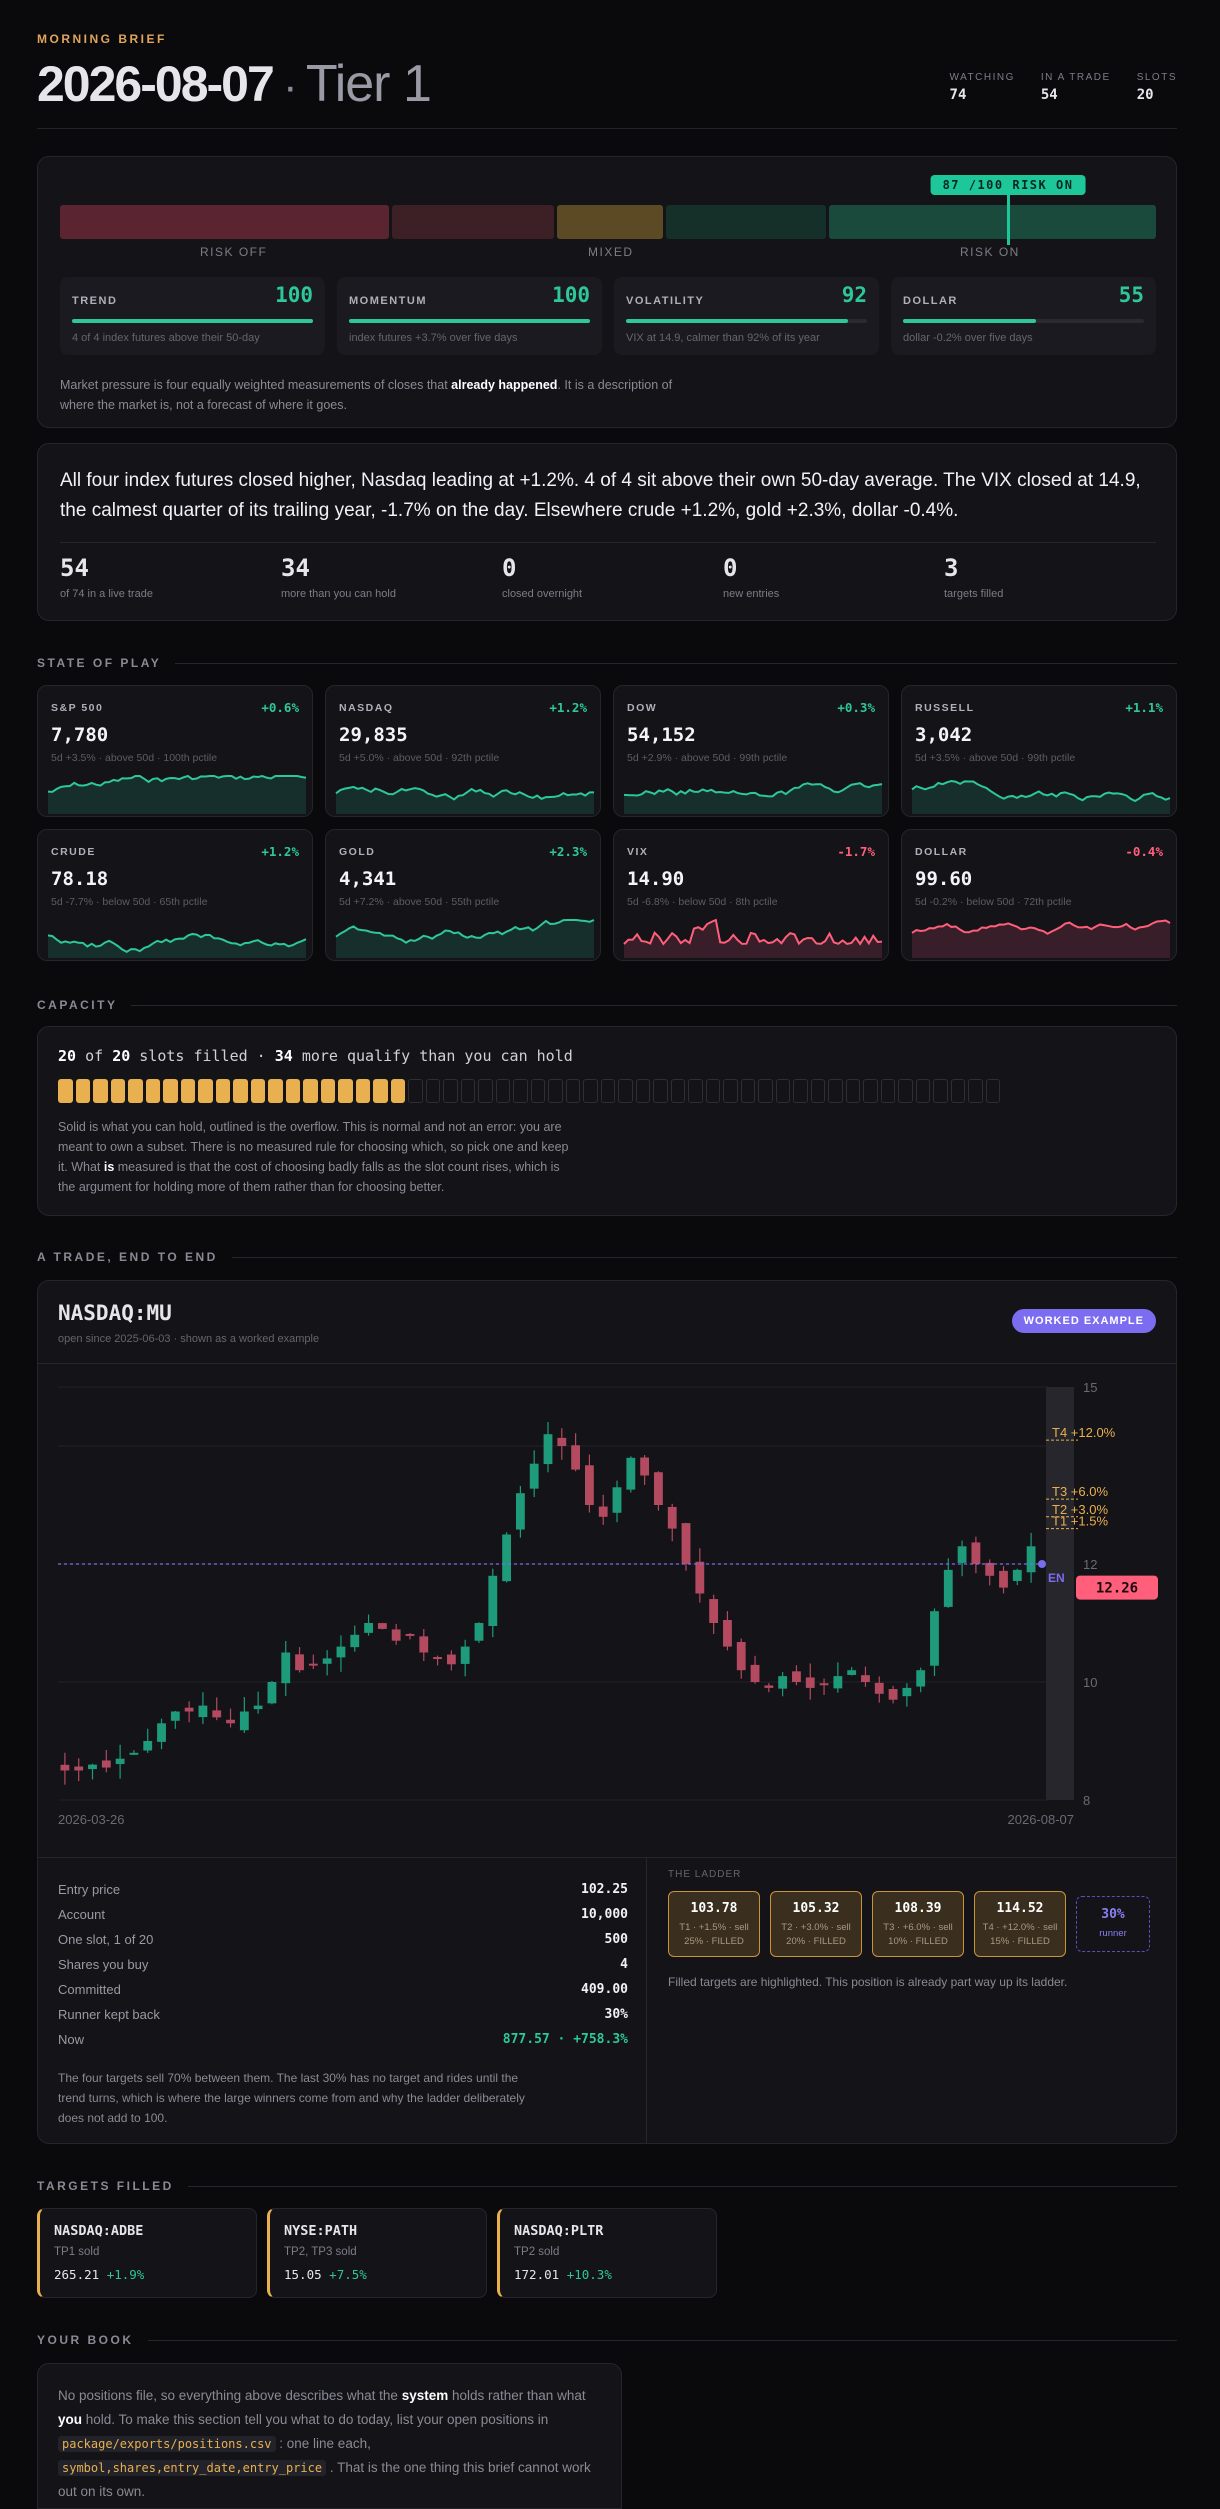 This screenshot has width=1220, height=2509. I want to click on last-price-tag, so click(1117, 1587).